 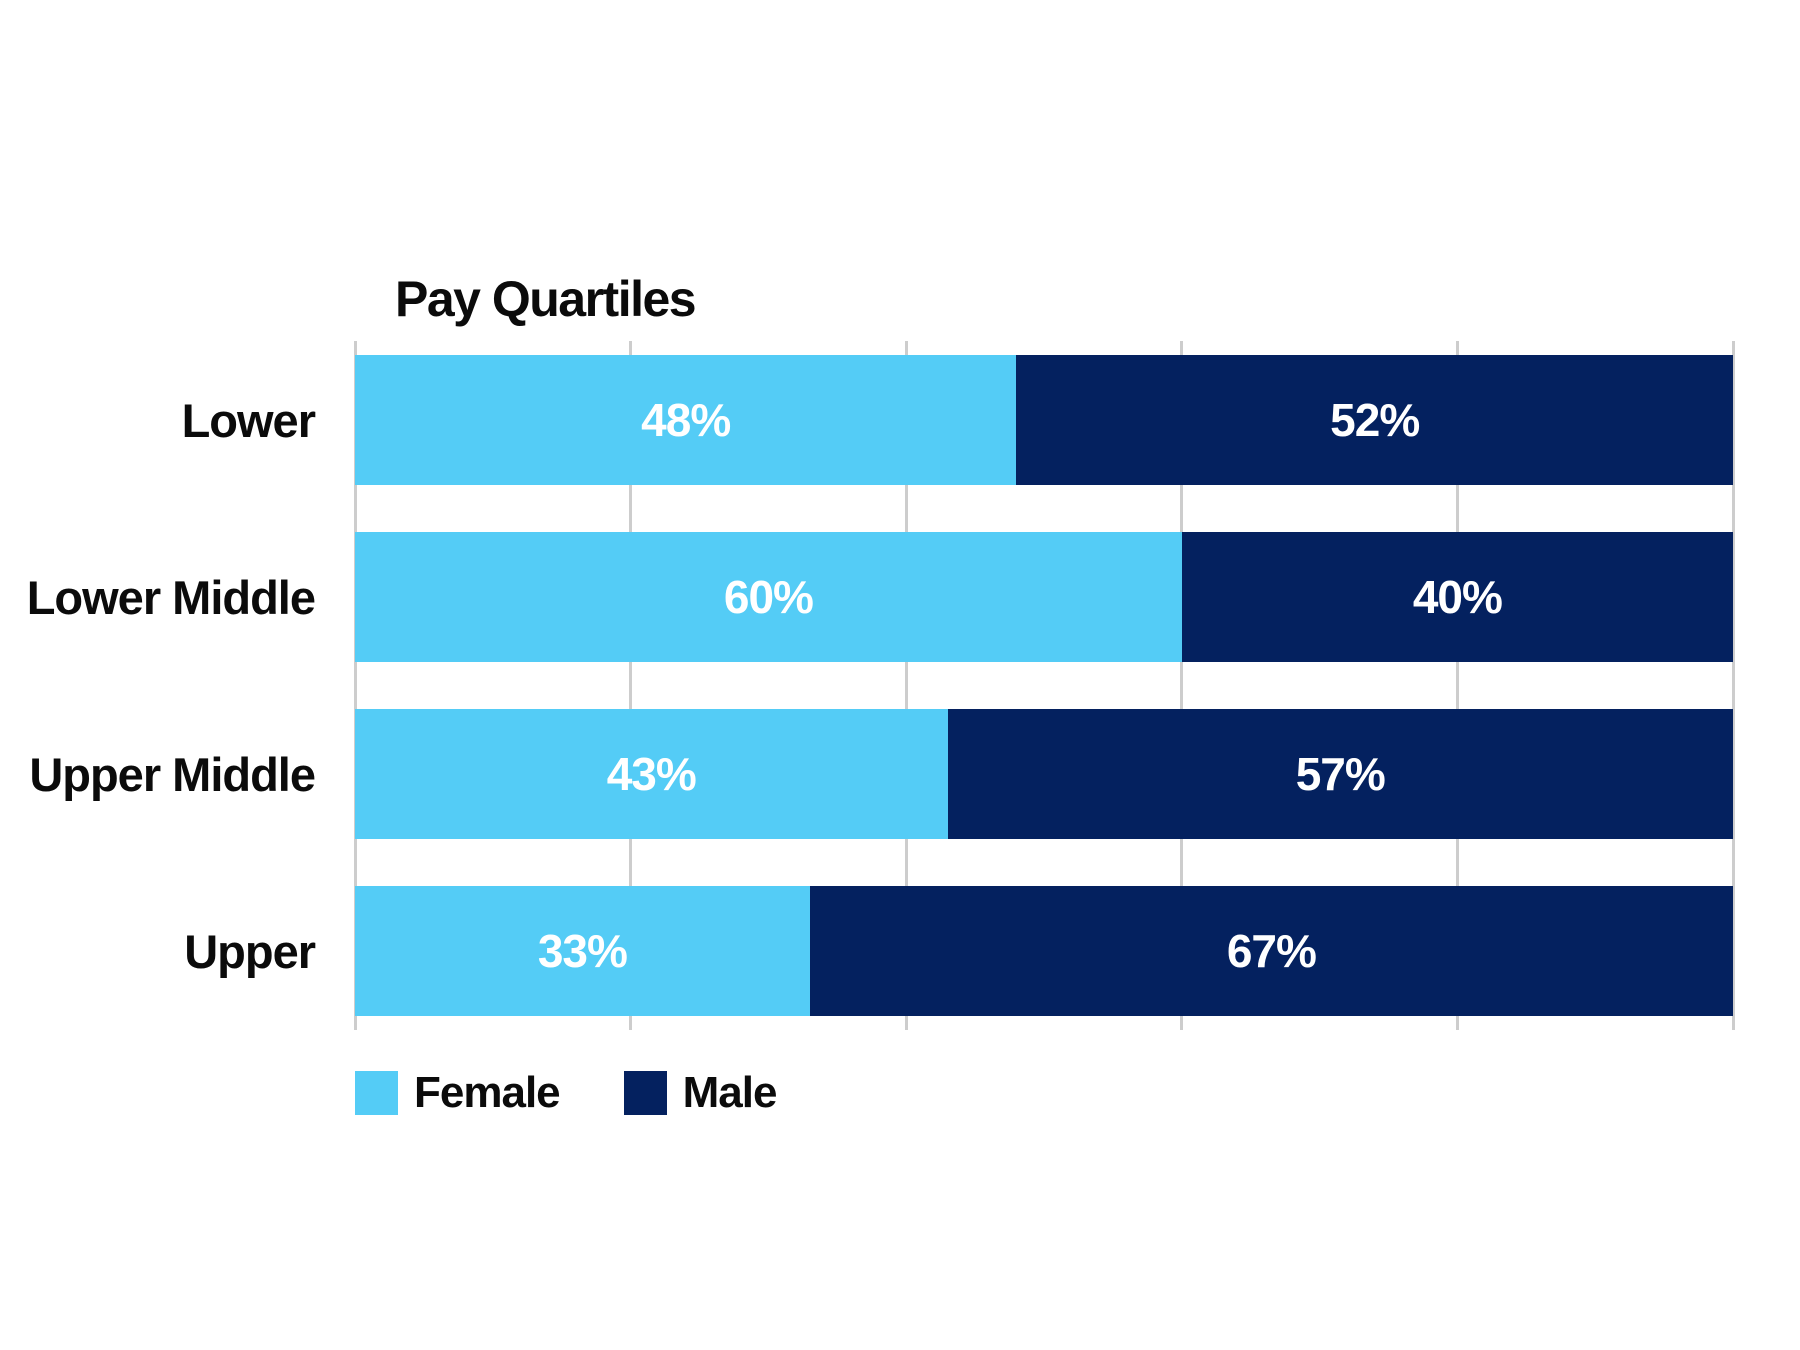 I want to click on bar-segment-female: 48%, so click(x=686, y=420).